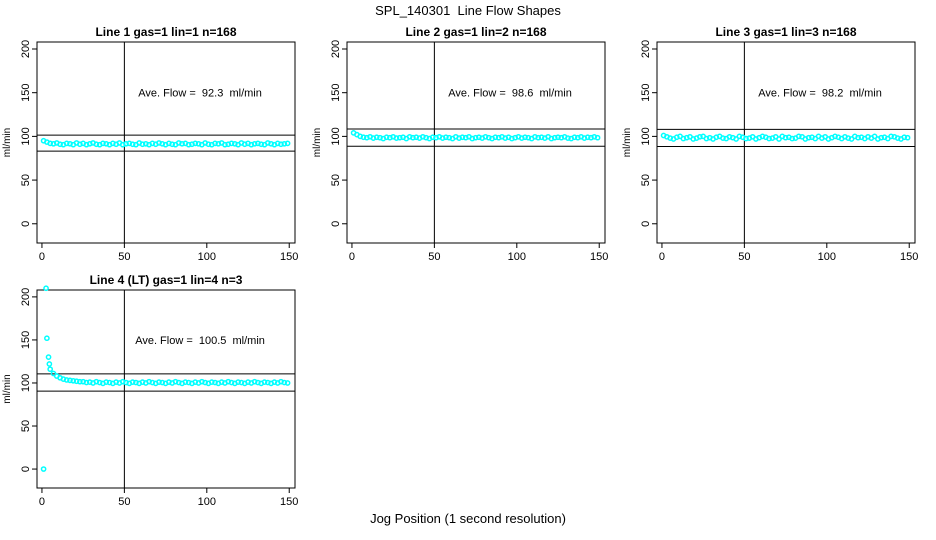 The width and height of the screenshot is (936, 540). Describe the element at coordinates (820, 94) in the screenshot. I see `ave-flow-annotation: Ave. Flow = 98.2 ml/min` at that location.